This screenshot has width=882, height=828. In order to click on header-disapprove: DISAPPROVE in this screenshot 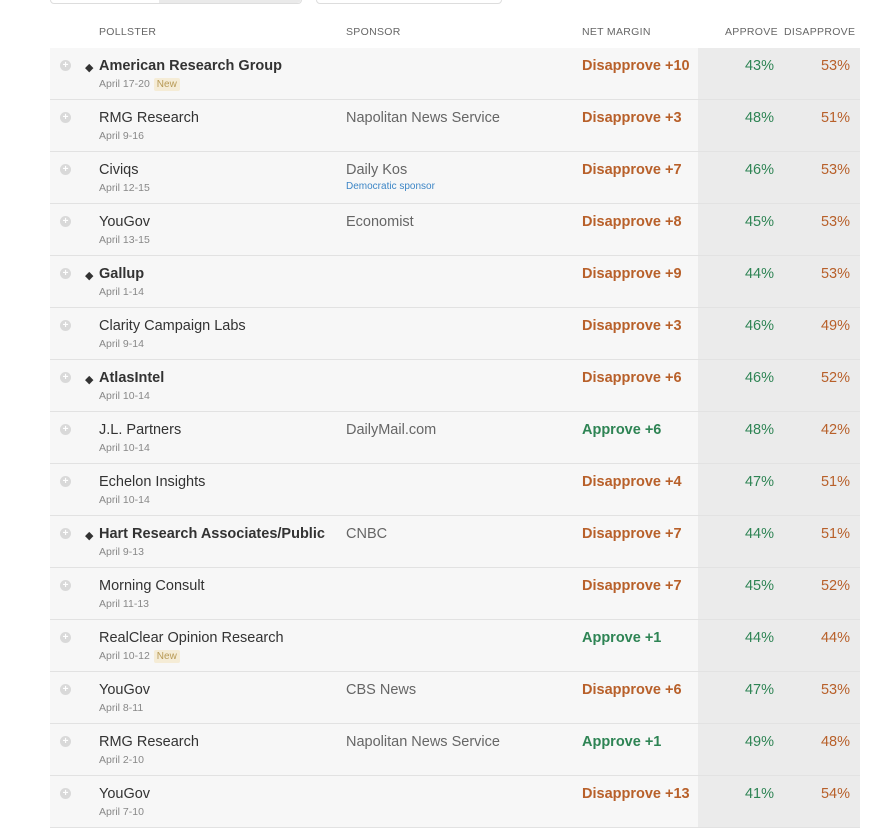, I will do `click(820, 32)`.